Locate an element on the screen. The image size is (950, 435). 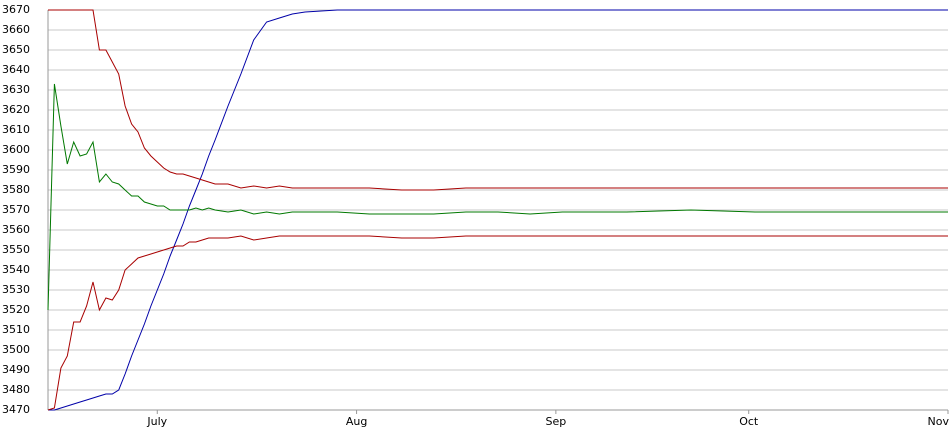
y-tick-label: 3560 is located at coordinates (16, 229).